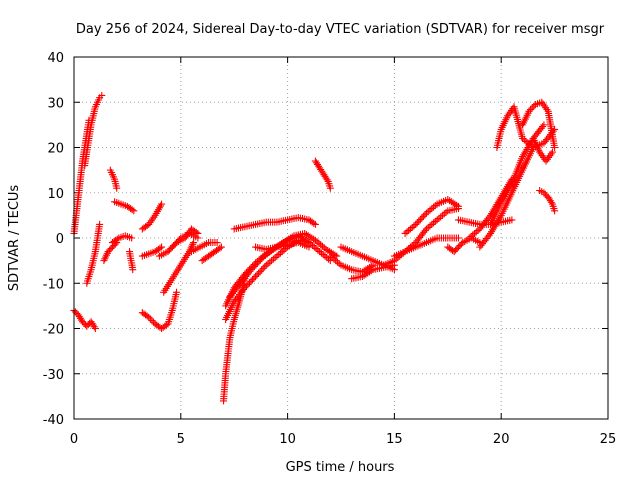 The image size is (640, 484). Describe the element at coordinates (394, 439) in the screenshot. I see `x-tick-label: 15` at that location.